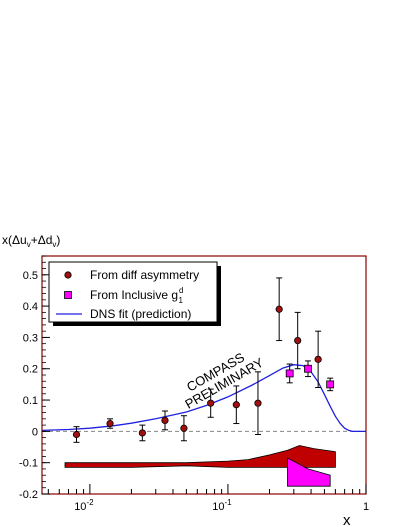  I want to click on x-axis-label: x, so click(347, 519).